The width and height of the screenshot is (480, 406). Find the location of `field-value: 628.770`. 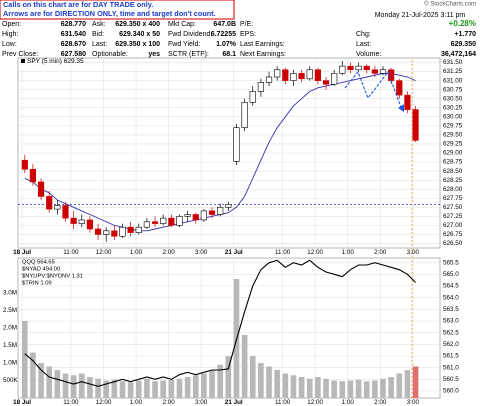

field-value: 628.770 is located at coordinates (73, 24).